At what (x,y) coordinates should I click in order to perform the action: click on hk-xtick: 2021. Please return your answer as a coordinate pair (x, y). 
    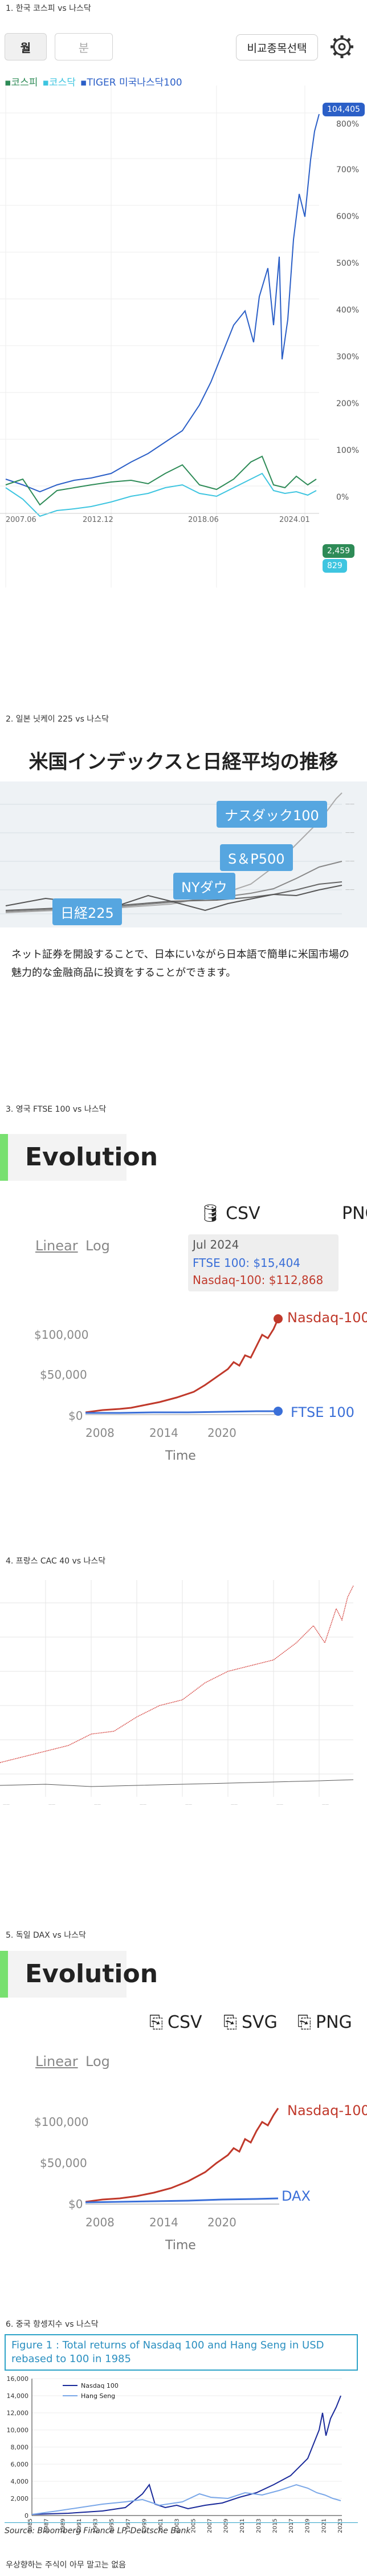
    Looking at the image, I should click on (324, 2525).